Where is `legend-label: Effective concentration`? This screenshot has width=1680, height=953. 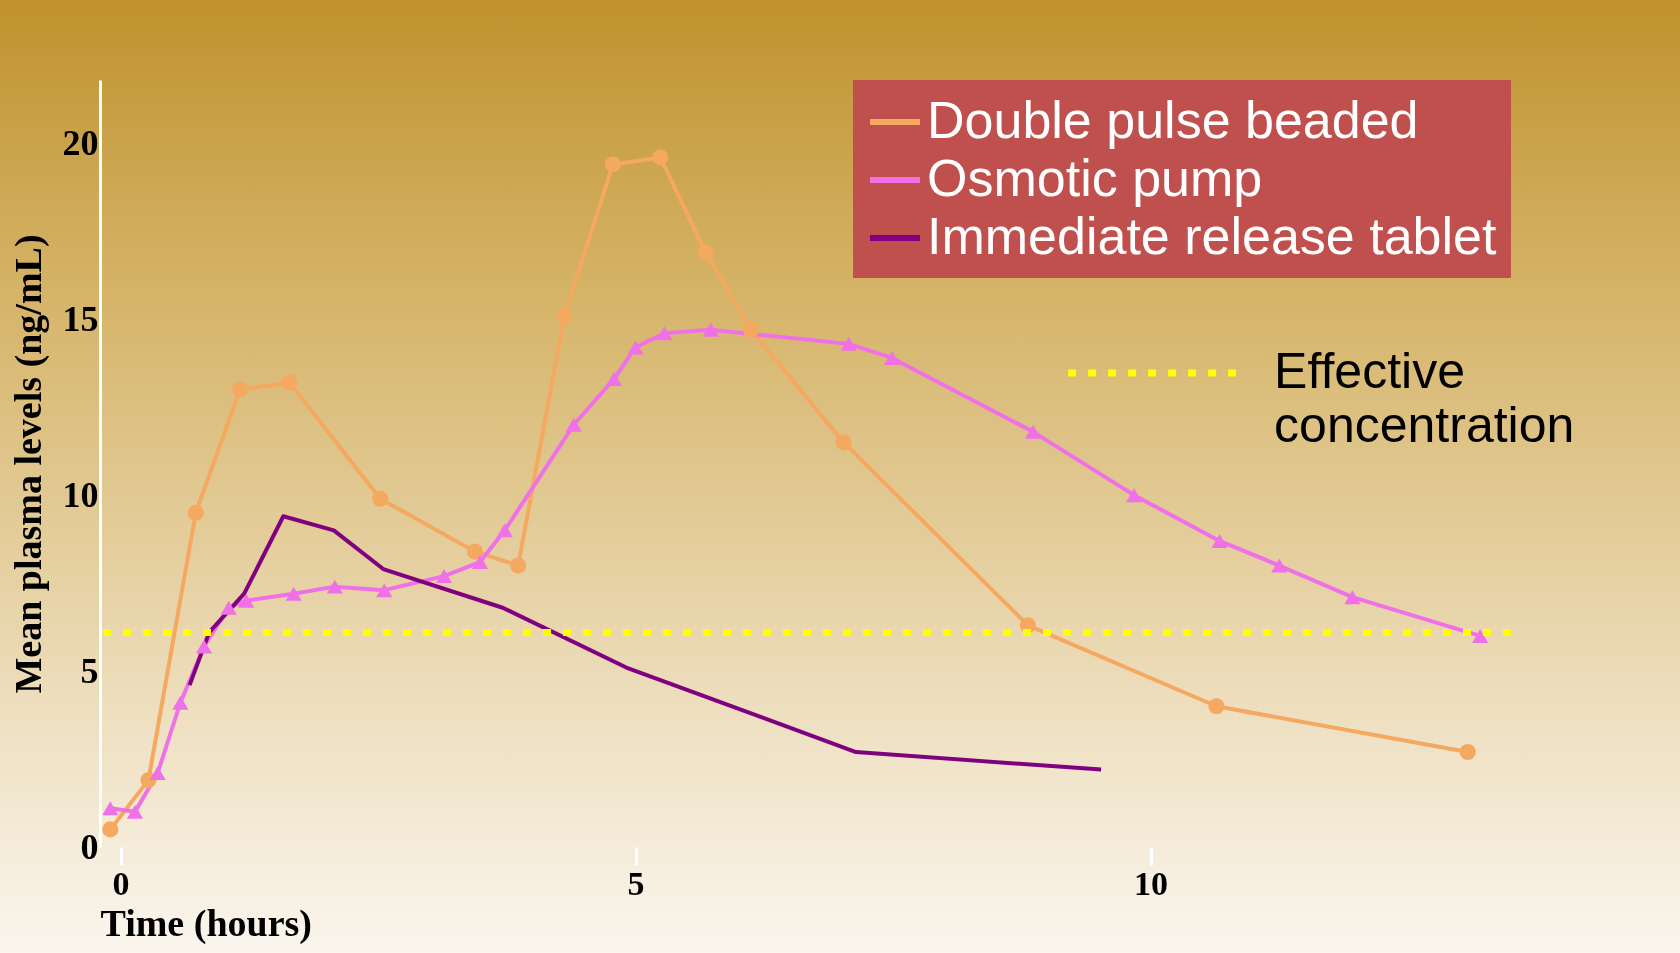 legend-label: Effective concentration is located at coordinates (1424, 398).